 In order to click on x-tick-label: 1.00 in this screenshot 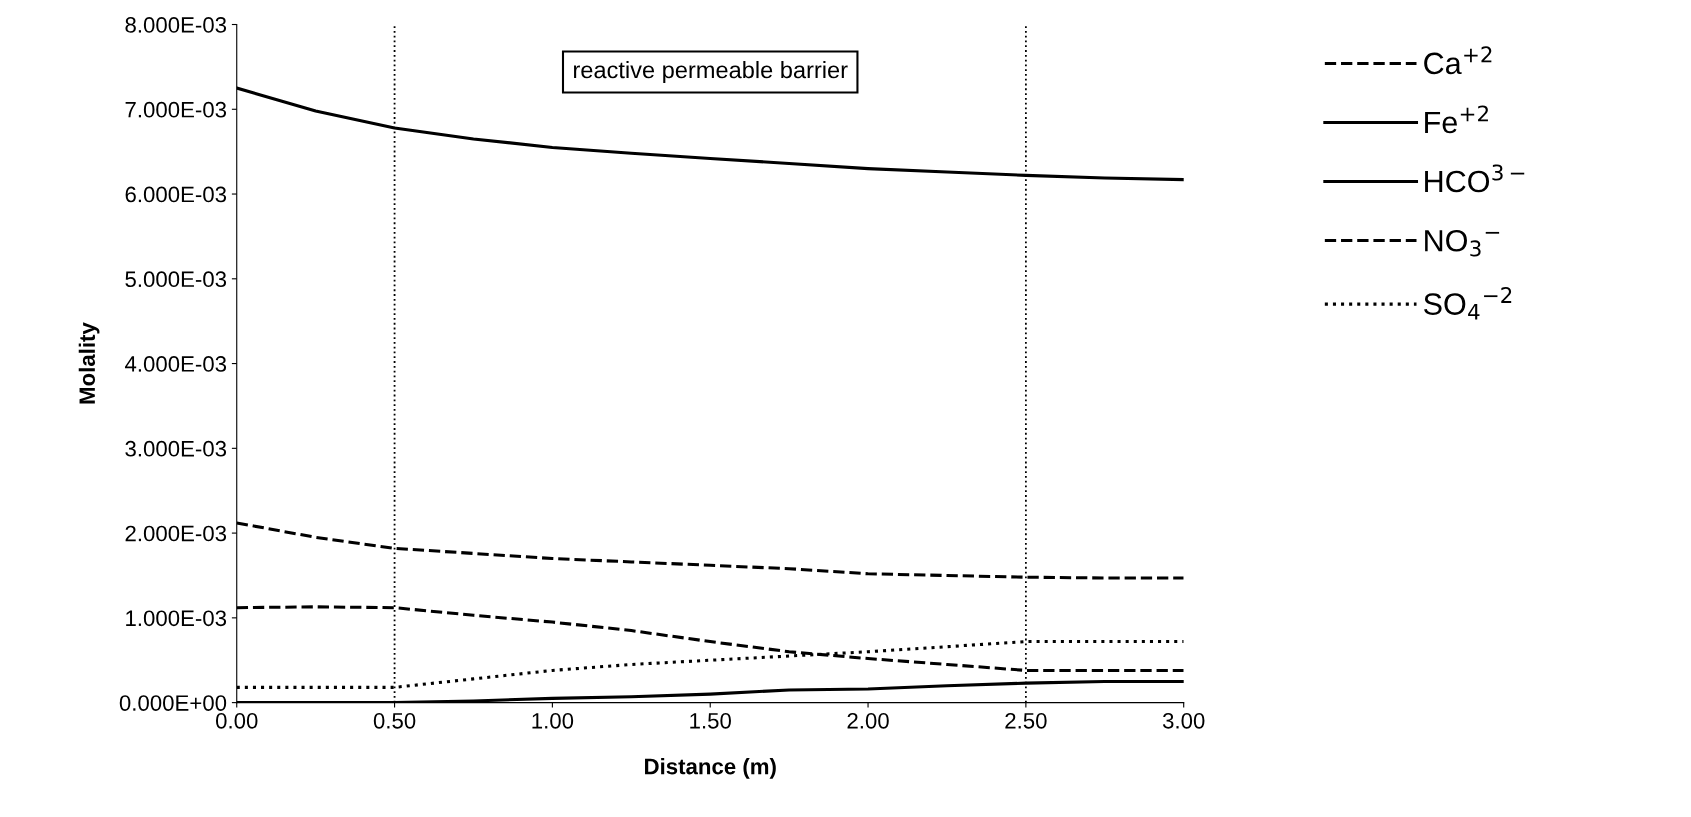, I will do `click(553, 720)`.